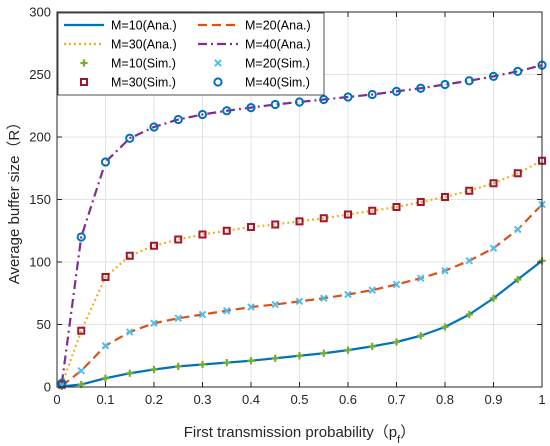  I want to click on x-tick-label: 0.1, so click(105, 399).